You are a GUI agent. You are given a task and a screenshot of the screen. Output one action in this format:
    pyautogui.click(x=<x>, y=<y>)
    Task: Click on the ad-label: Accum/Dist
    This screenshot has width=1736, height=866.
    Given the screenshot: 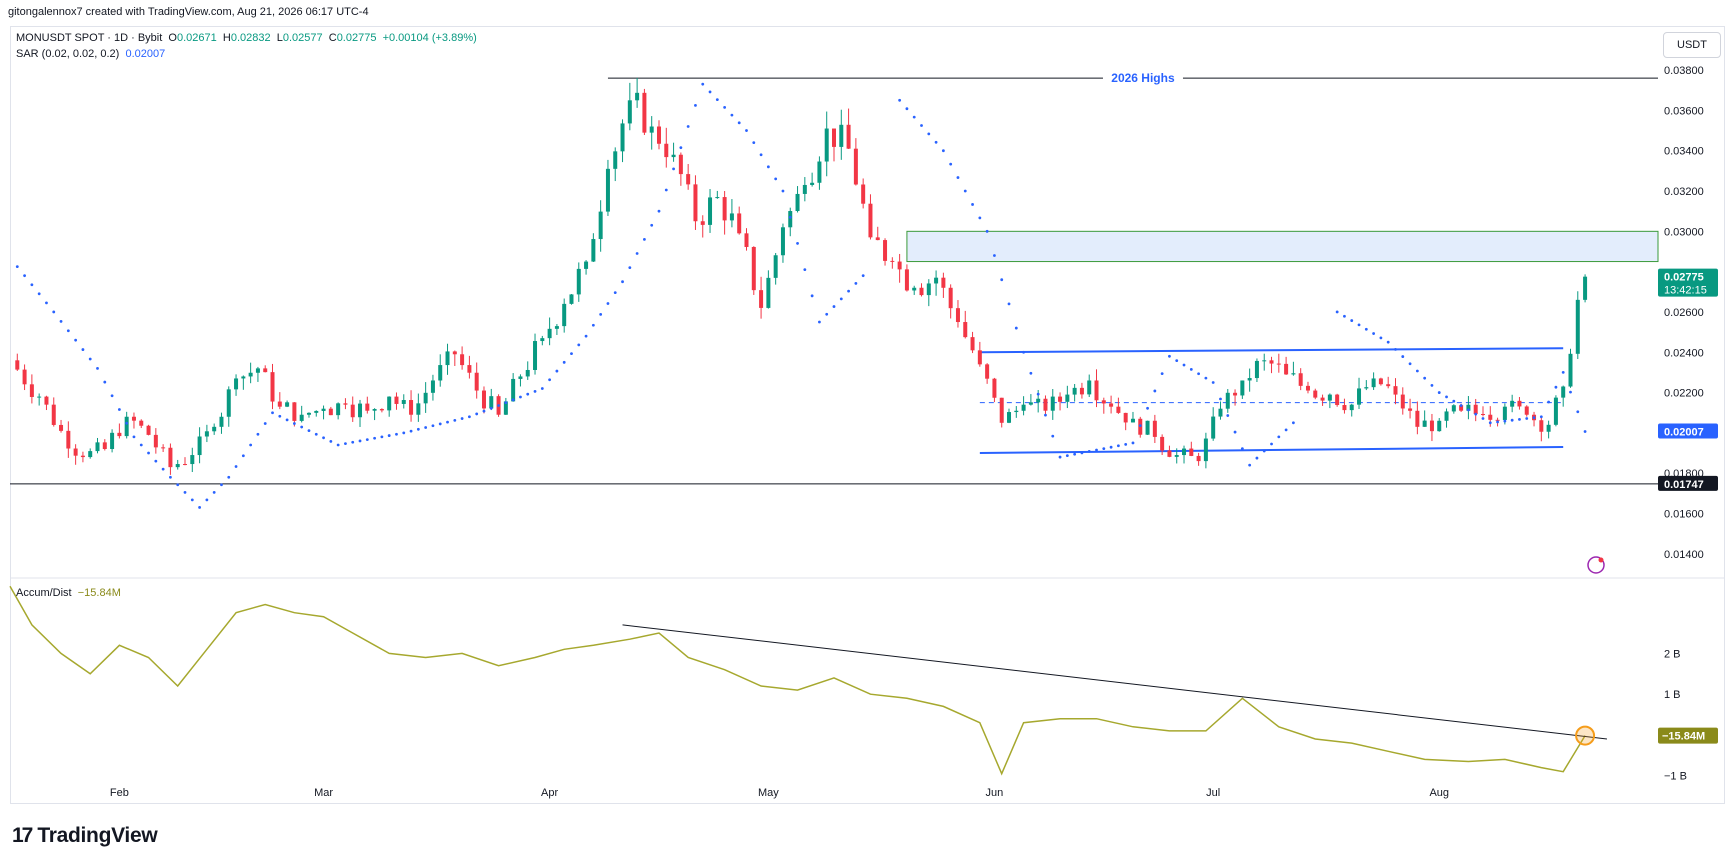 What is the action you would take?
    pyautogui.click(x=44, y=593)
    